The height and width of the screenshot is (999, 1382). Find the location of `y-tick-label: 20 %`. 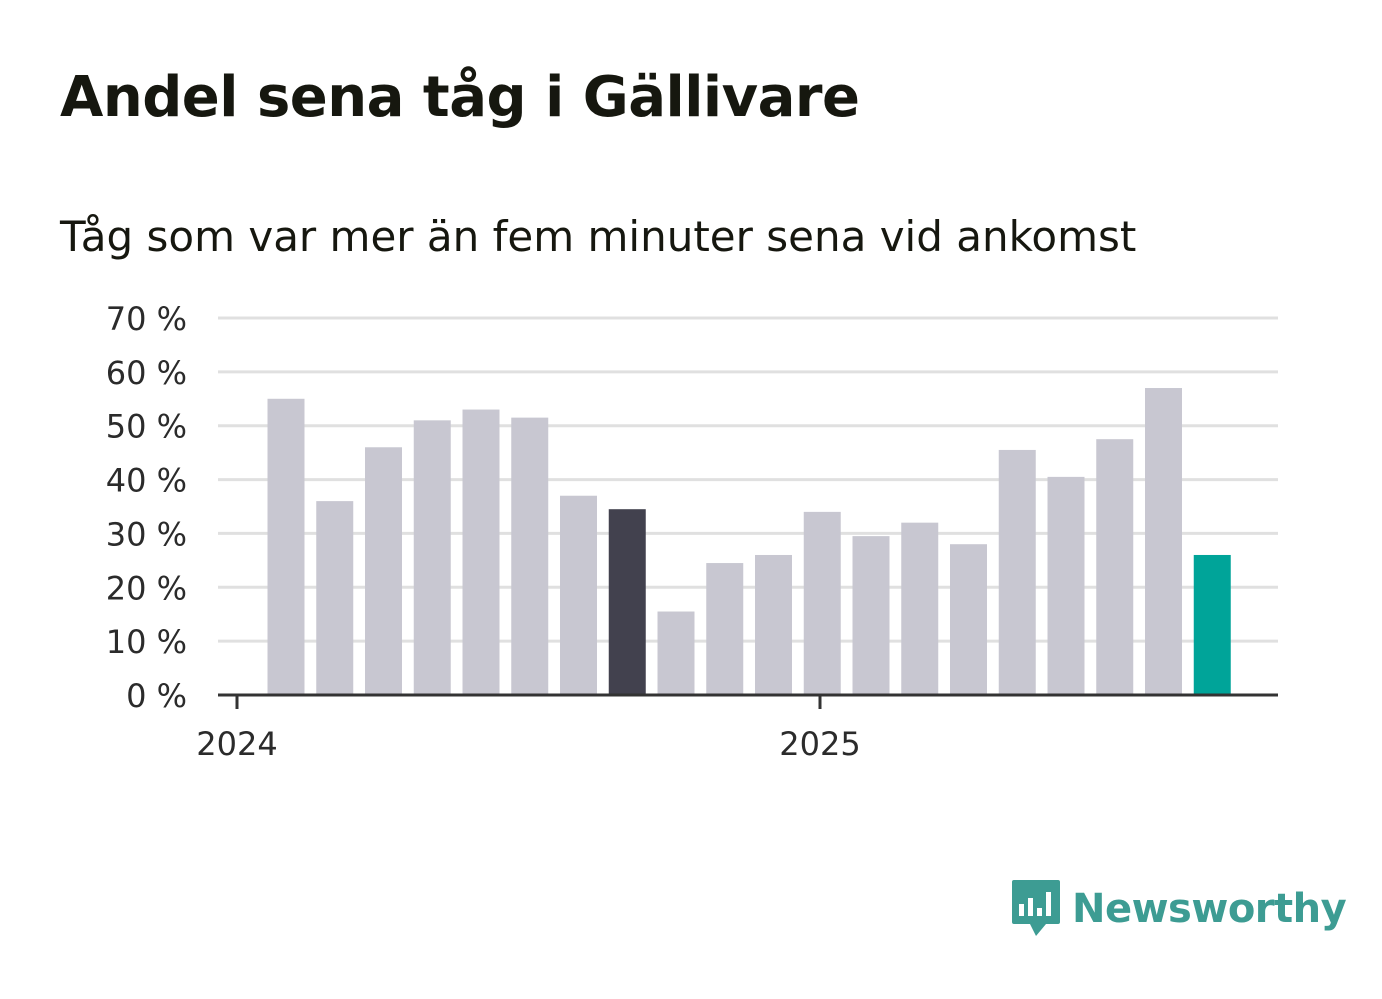

y-tick-label: 20 % is located at coordinates (146, 588).